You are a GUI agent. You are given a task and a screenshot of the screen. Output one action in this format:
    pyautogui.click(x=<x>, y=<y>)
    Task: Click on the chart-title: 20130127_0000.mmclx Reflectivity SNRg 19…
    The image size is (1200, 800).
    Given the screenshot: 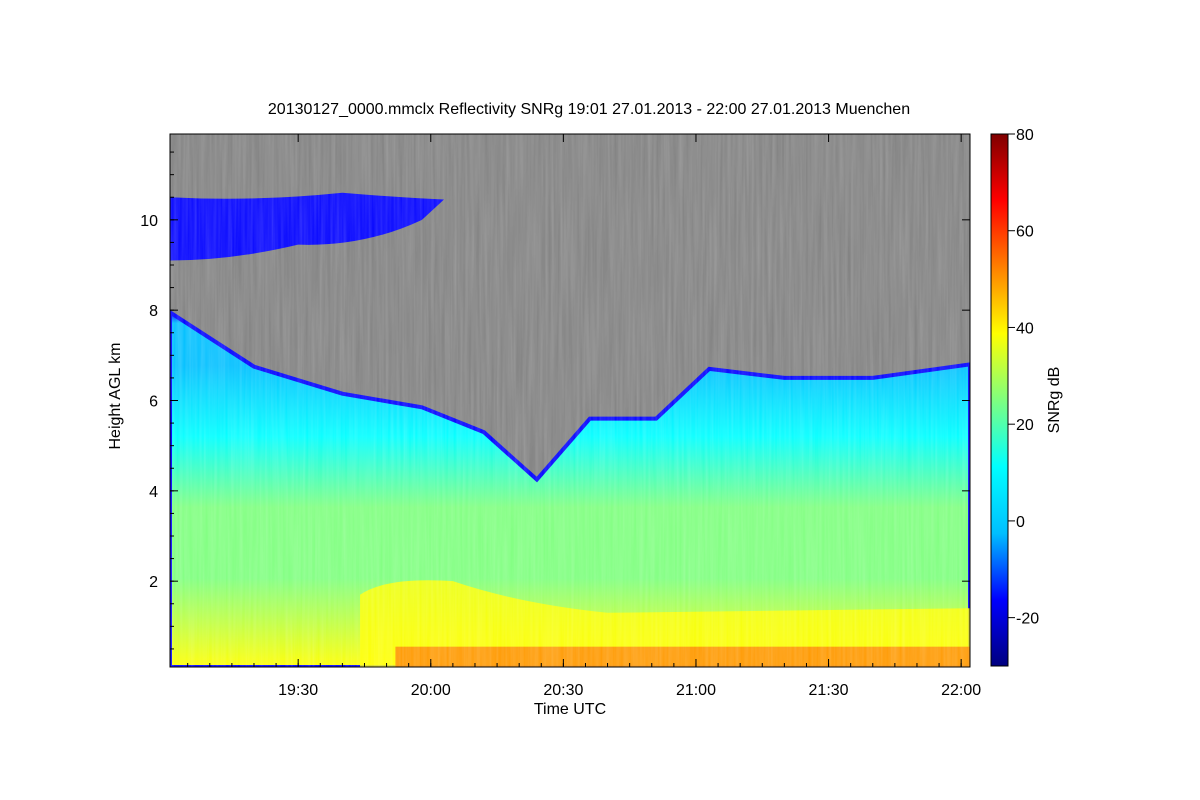 What is the action you would take?
    pyautogui.click(x=589, y=109)
    